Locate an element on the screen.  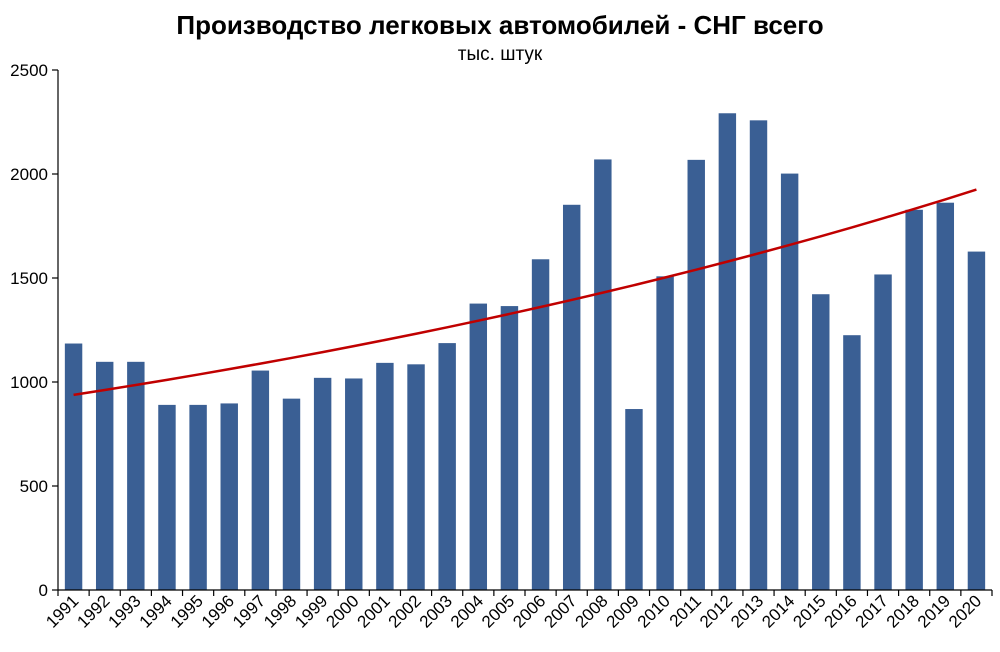
bar-2014 is located at coordinates (789, 382).